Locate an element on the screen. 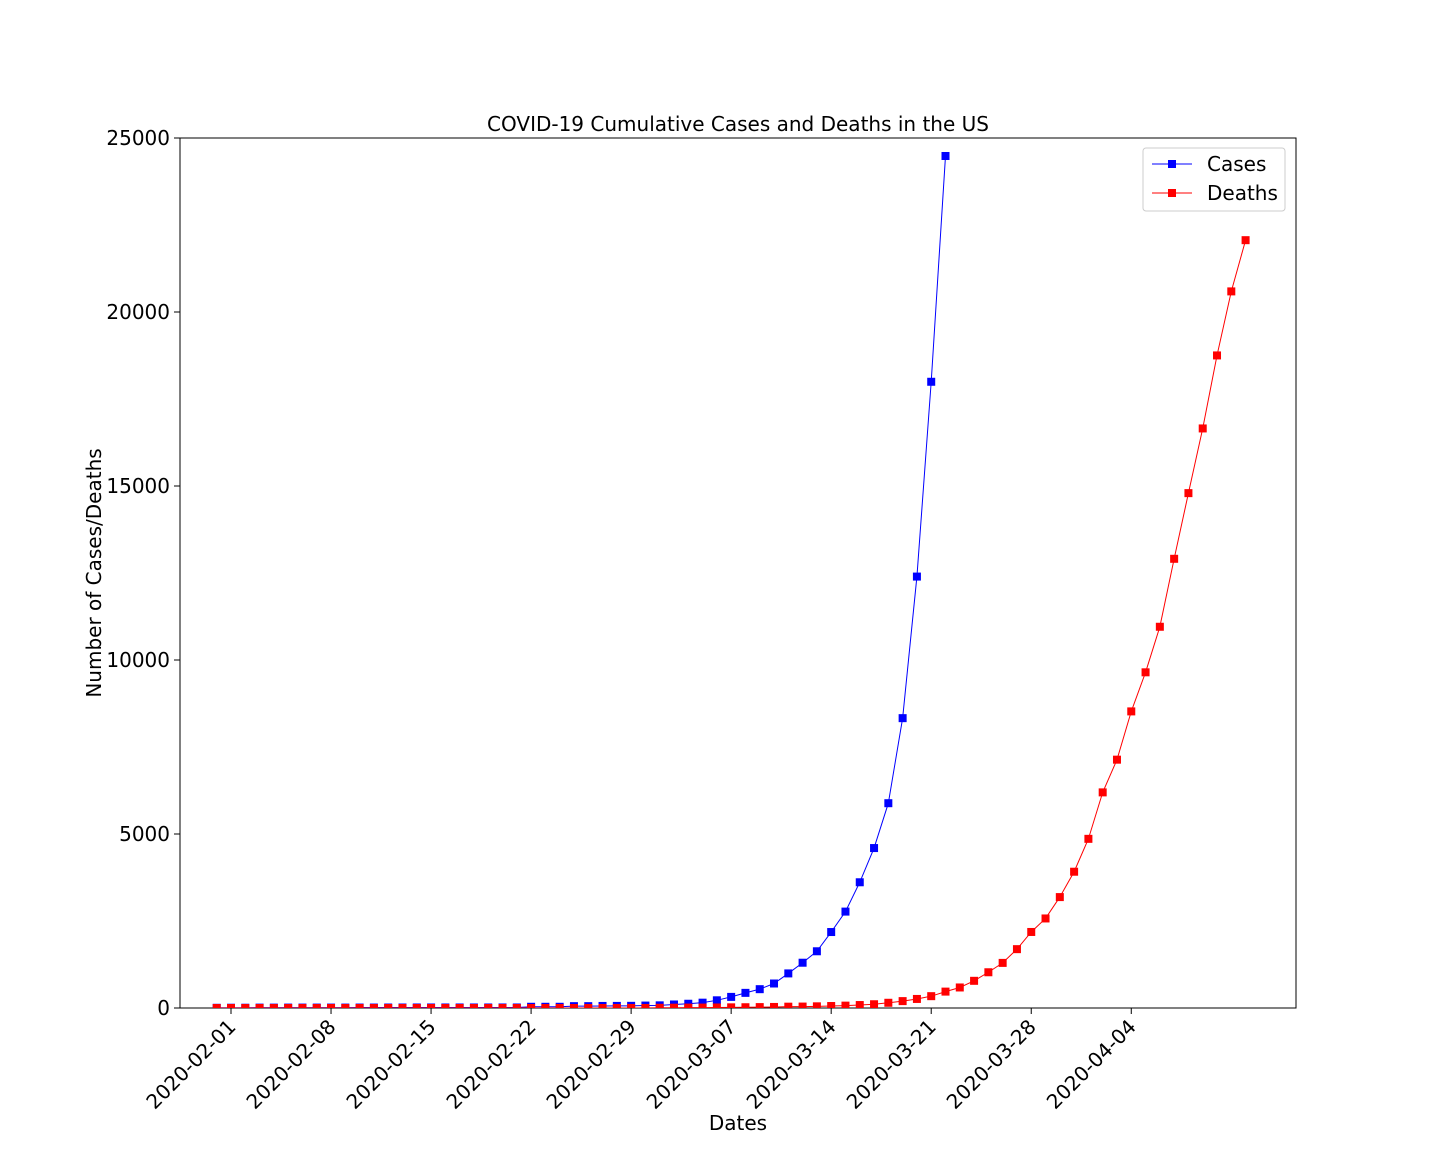 This screenshot has height=1152, width=1440. x-tick-label: 2020-03-07 is located at coordinates (691, 1064).